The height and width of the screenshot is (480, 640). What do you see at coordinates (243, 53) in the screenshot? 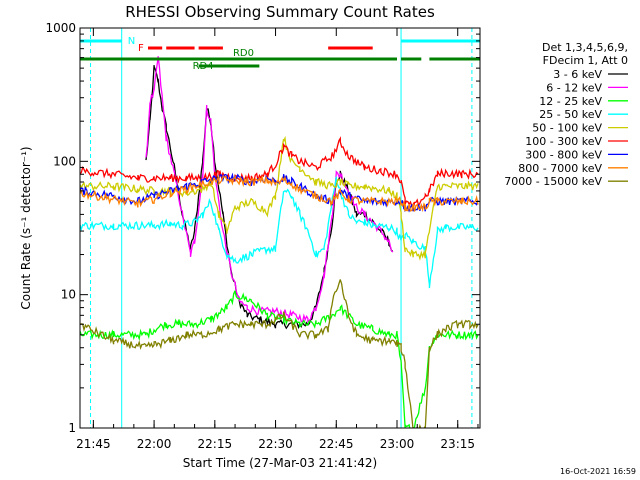
I see `status-bar-label-rd0: RD0` at bounding box center [243, 53].